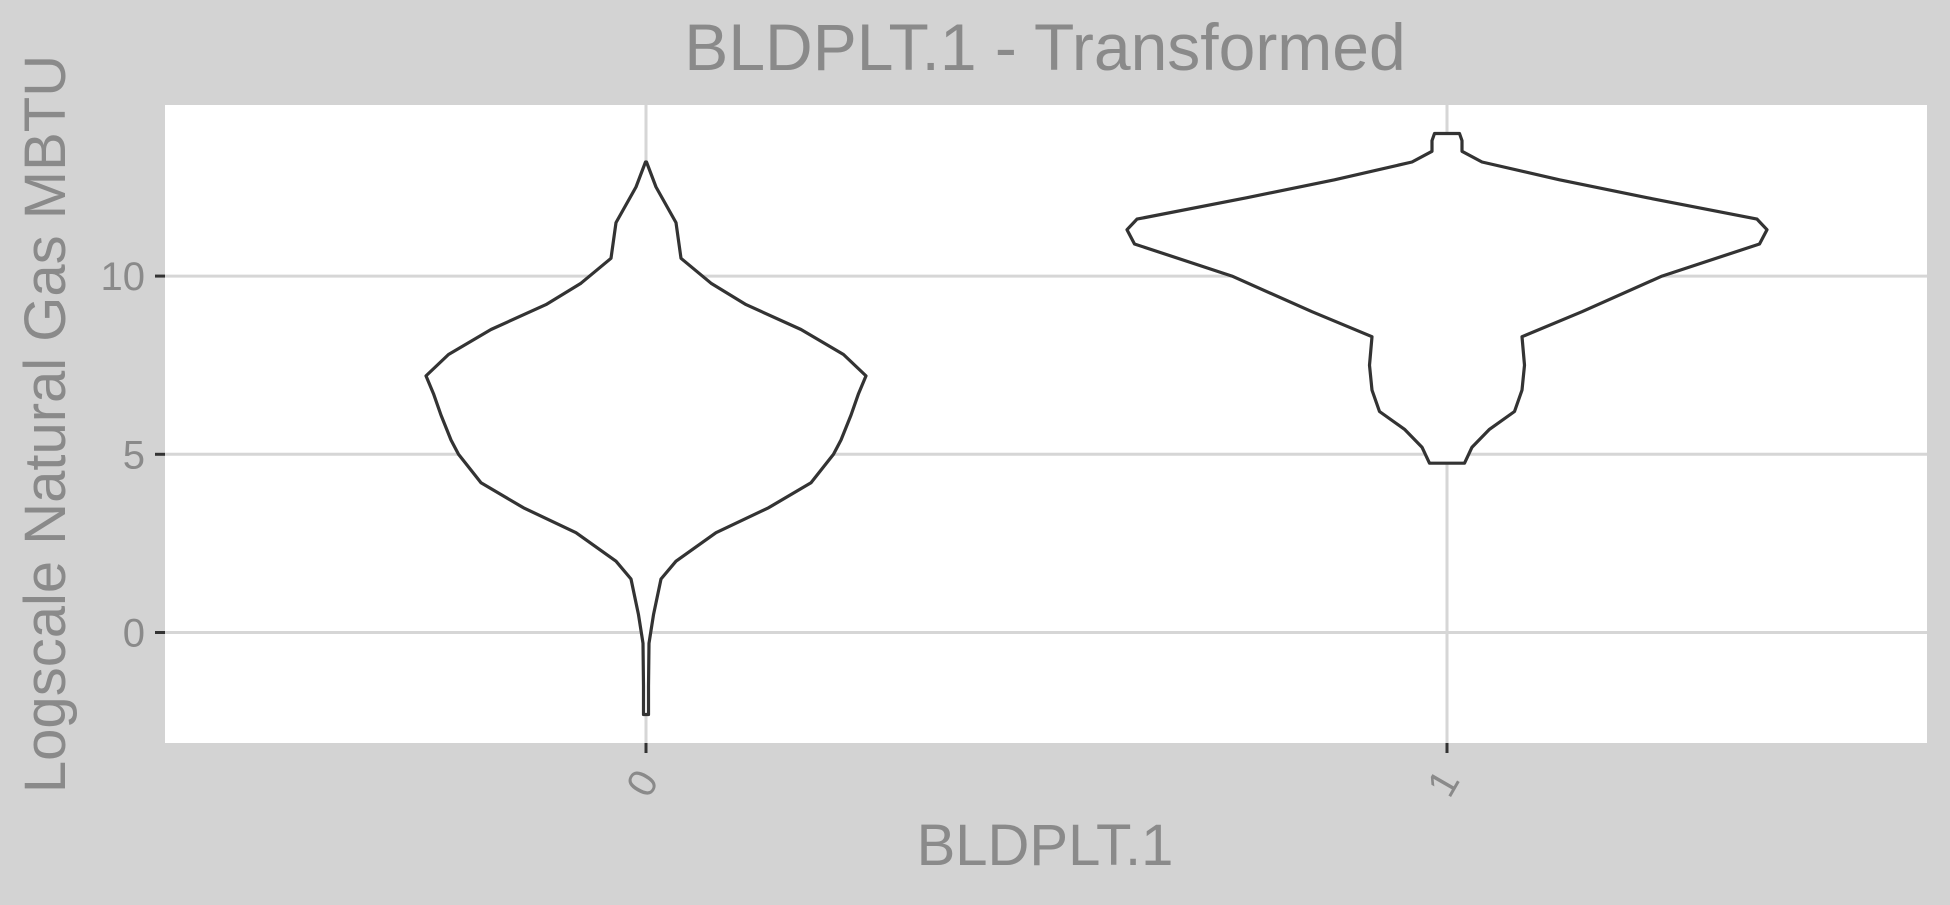  Describe the element at coordinates (1443, 783) in the screenshot. I see `x-tick-label-1: 1` at that location.